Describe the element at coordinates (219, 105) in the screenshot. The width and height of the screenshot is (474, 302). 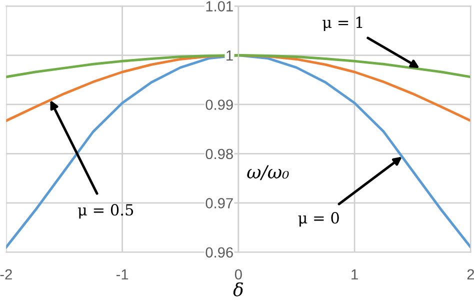
I see `y-tick-label: 0.99` at that location.